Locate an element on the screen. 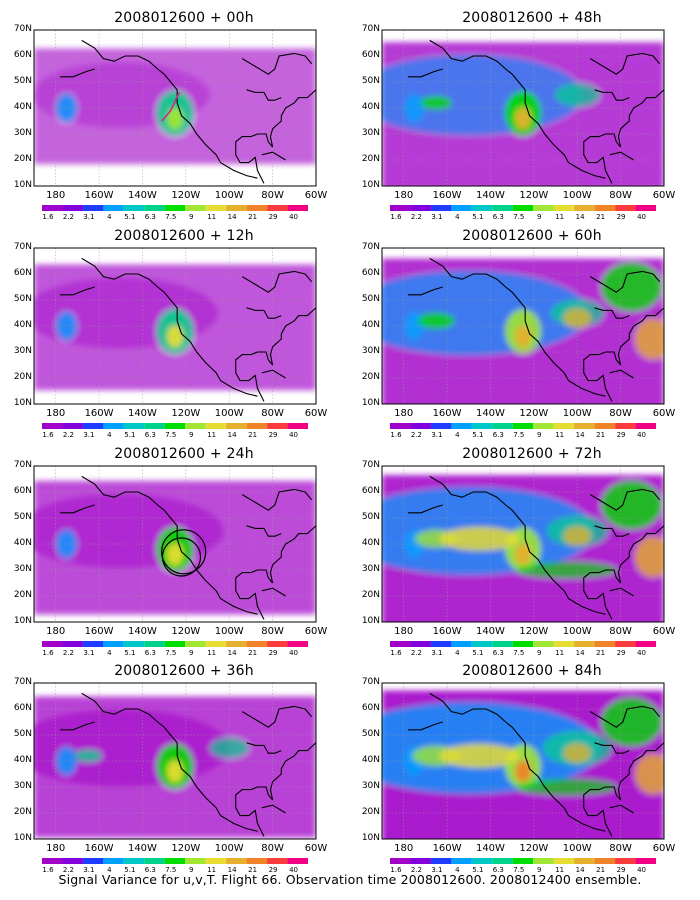  panel-title: 2008012600 + 60h is located at coordinates (532, 236).